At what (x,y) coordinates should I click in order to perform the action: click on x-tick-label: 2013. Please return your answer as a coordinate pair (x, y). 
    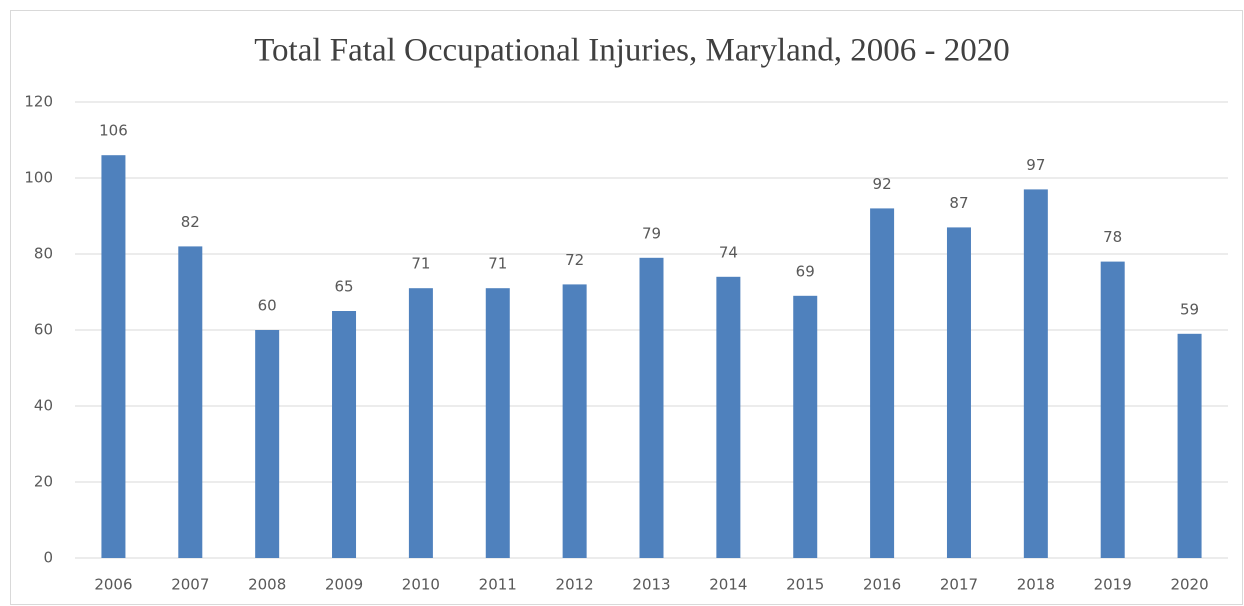
    Looking at the image, I should click on (651, 585).